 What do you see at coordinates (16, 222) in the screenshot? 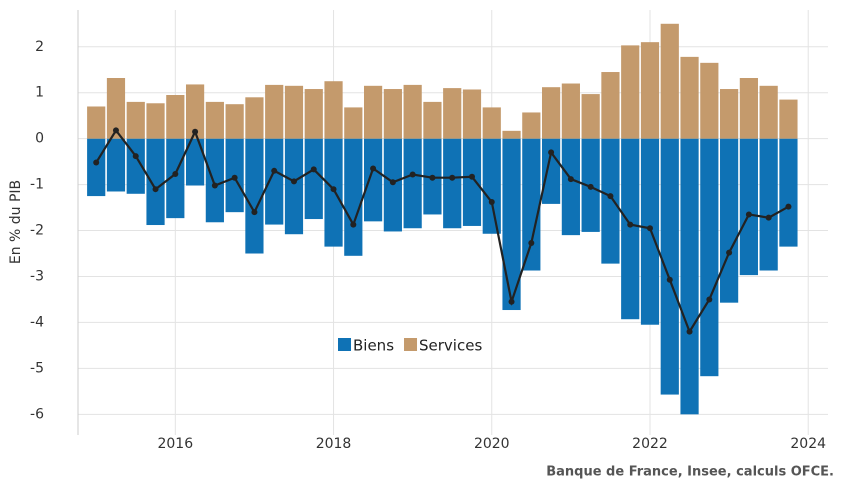
I see `y-axis-label: En % du PIB` at bounding box center [16, 222].